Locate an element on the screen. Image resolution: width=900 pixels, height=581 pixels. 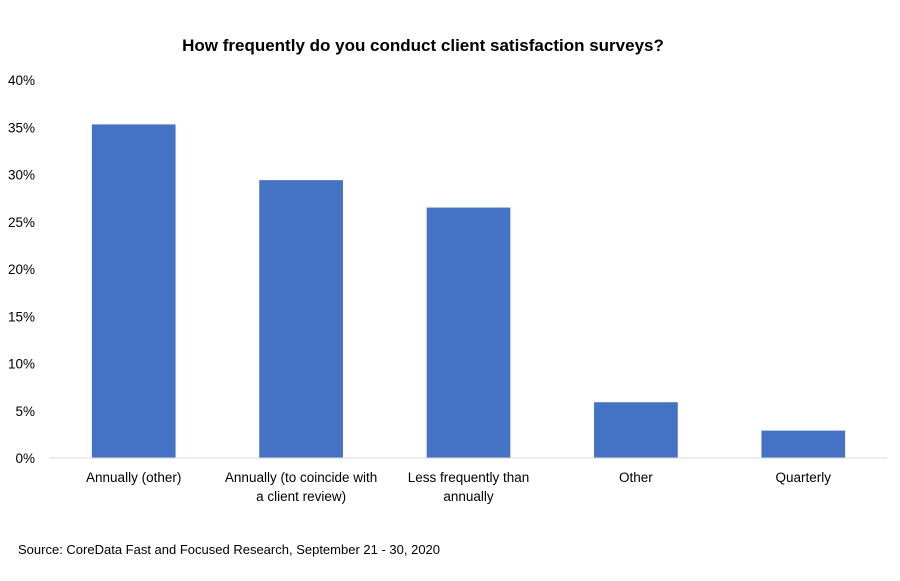
x-tick-label: Quarterly is located at coordinates (804, 477).